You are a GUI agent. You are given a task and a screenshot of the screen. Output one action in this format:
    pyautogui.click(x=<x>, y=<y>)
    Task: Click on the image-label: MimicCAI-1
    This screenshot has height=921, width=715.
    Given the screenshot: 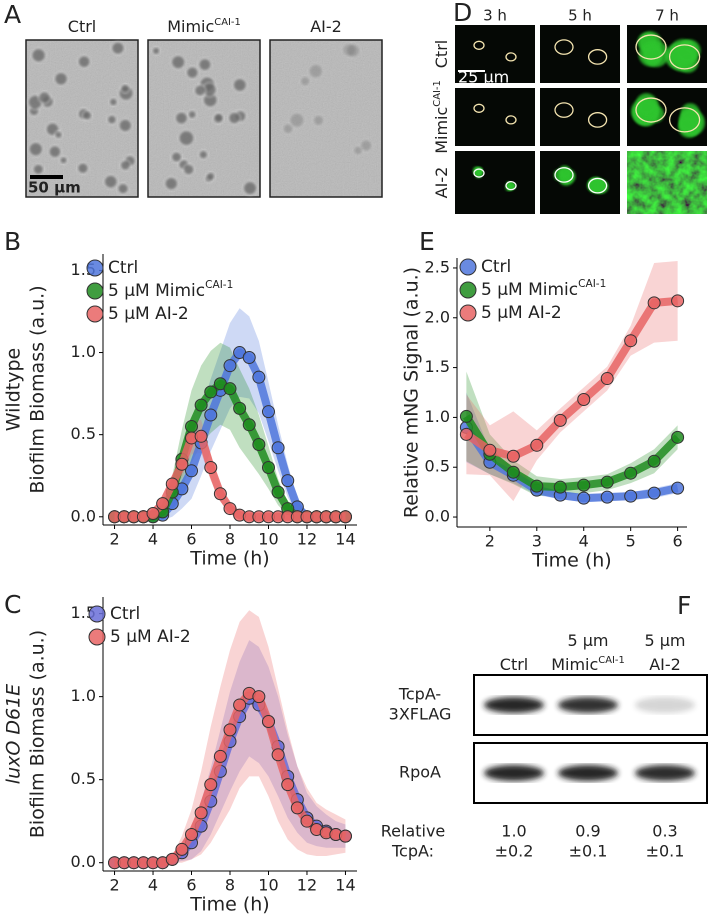 What is the action you would take?
    pyautogui.click(x=204, y=26)
    